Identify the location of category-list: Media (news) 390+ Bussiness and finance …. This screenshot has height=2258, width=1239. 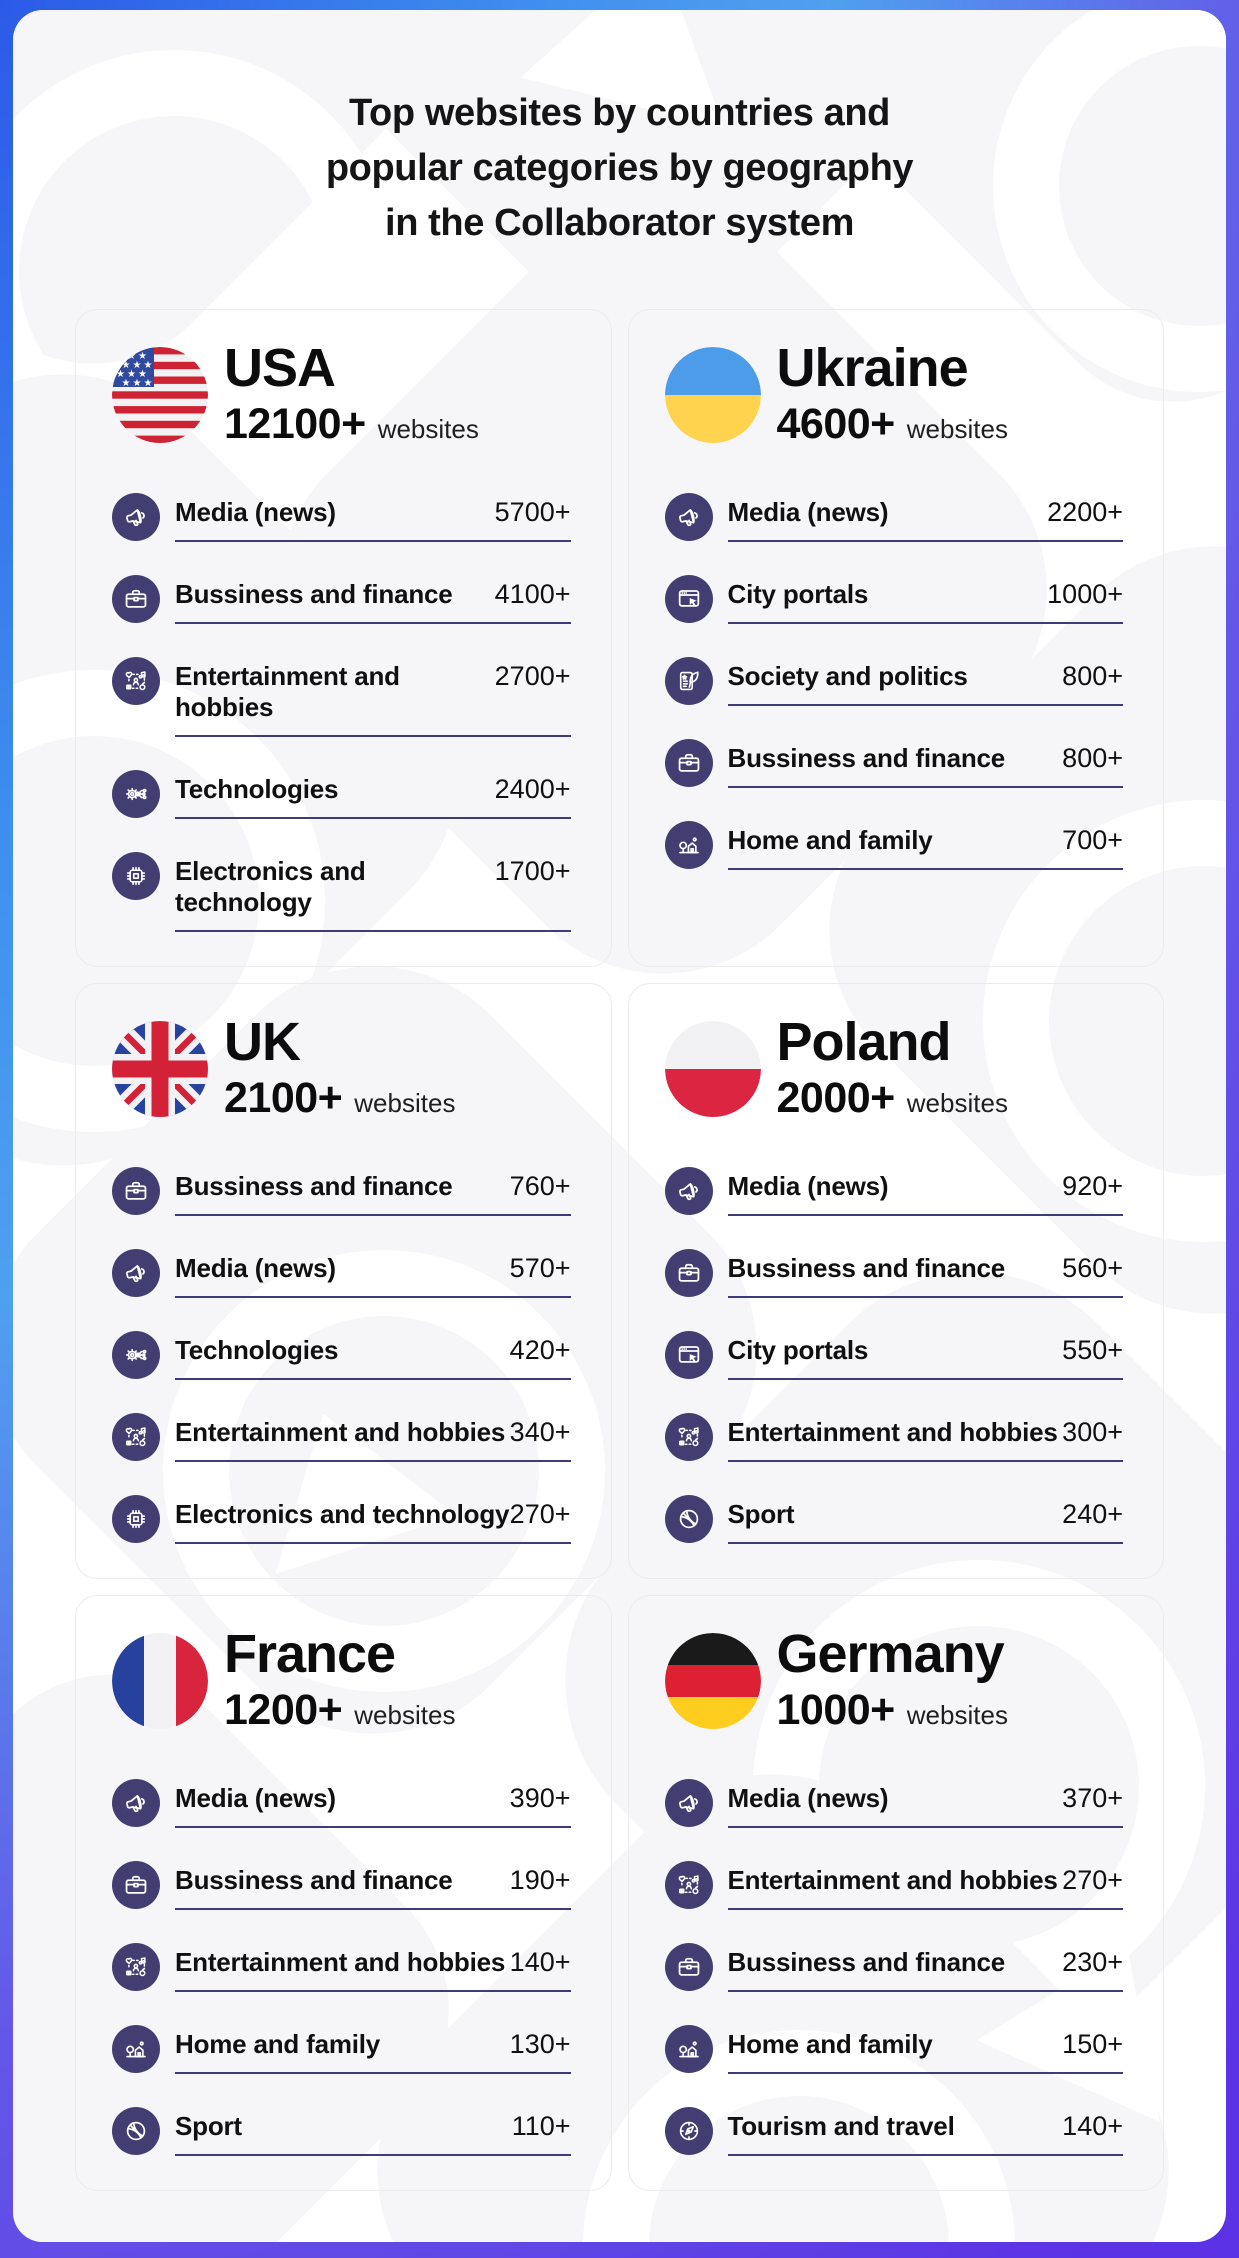
(341, 1968).